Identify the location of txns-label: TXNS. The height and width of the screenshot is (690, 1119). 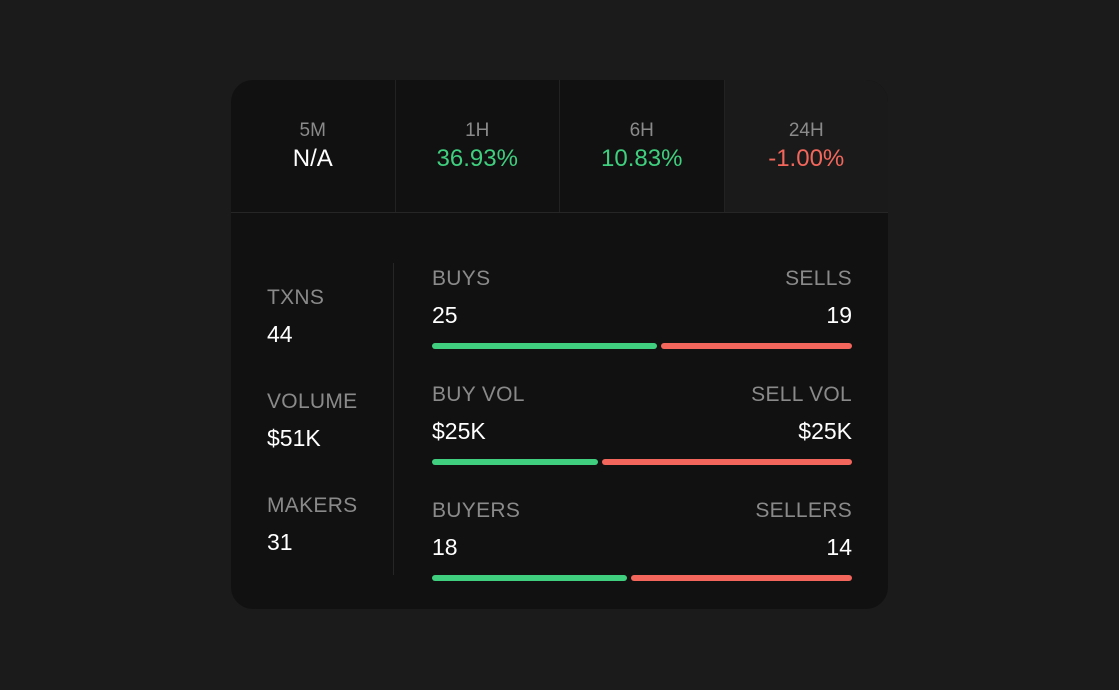
(296, 297).